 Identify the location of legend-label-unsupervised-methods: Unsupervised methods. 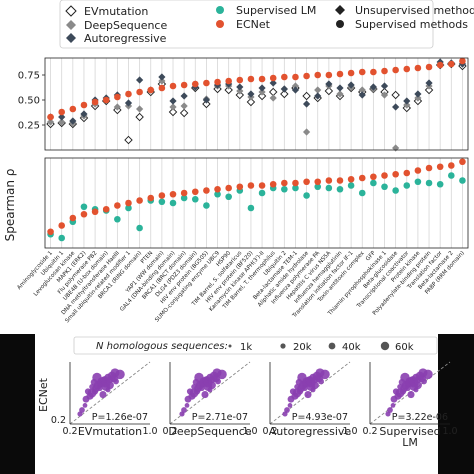
(414, 10).